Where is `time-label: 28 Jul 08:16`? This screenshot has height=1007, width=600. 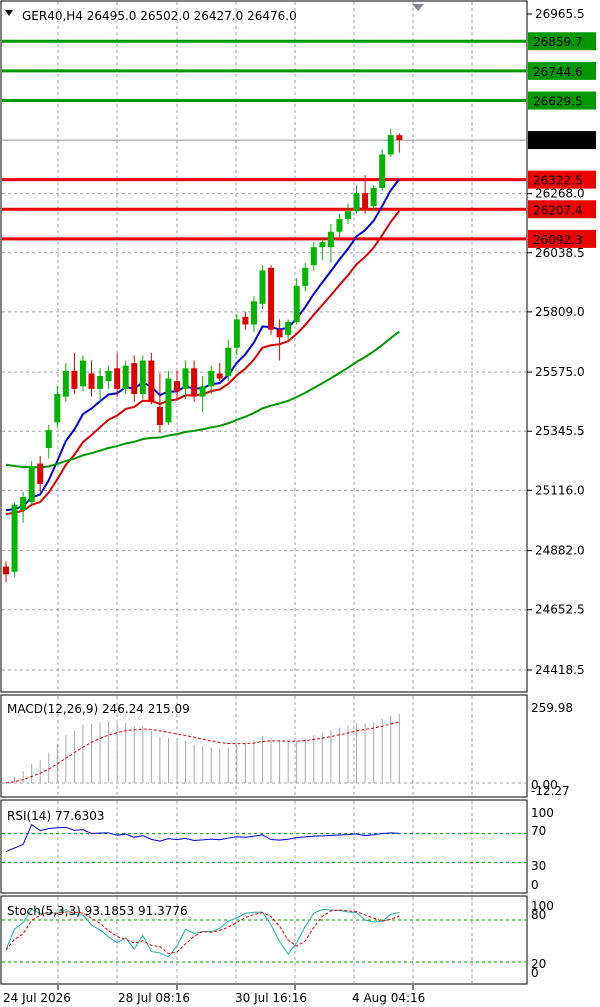
time-label: 28 Jul 08:16 is located at coordinates (154, 998).